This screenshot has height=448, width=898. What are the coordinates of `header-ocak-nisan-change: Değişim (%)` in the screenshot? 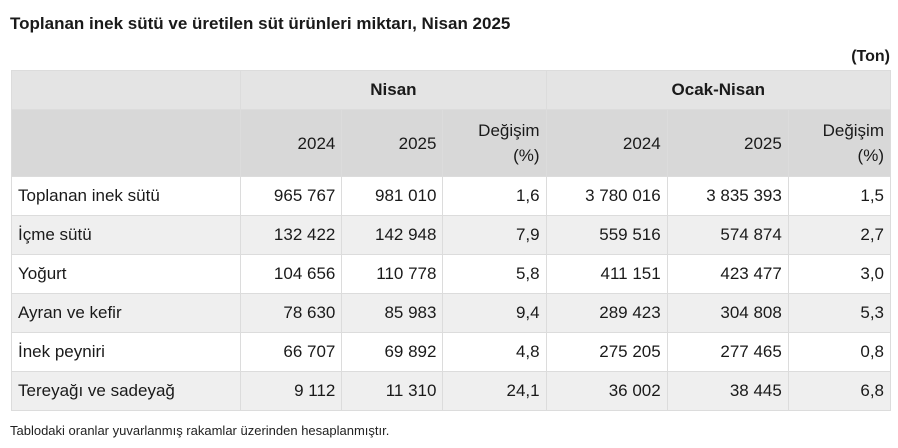 It's located at (839, 143).